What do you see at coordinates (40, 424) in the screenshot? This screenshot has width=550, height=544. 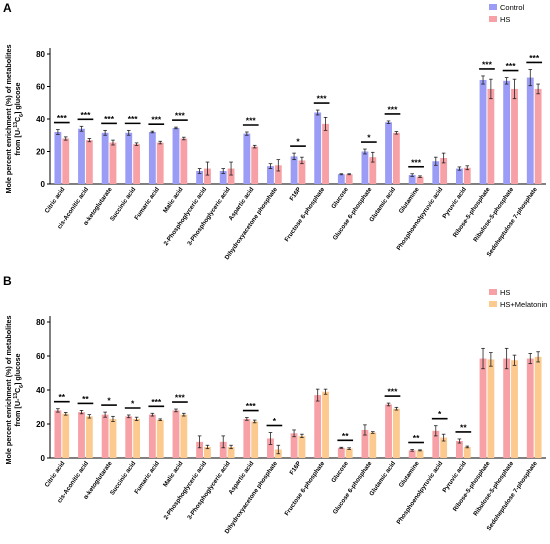 I see `y-tick-label: 20` at bounding box center [40, 424].